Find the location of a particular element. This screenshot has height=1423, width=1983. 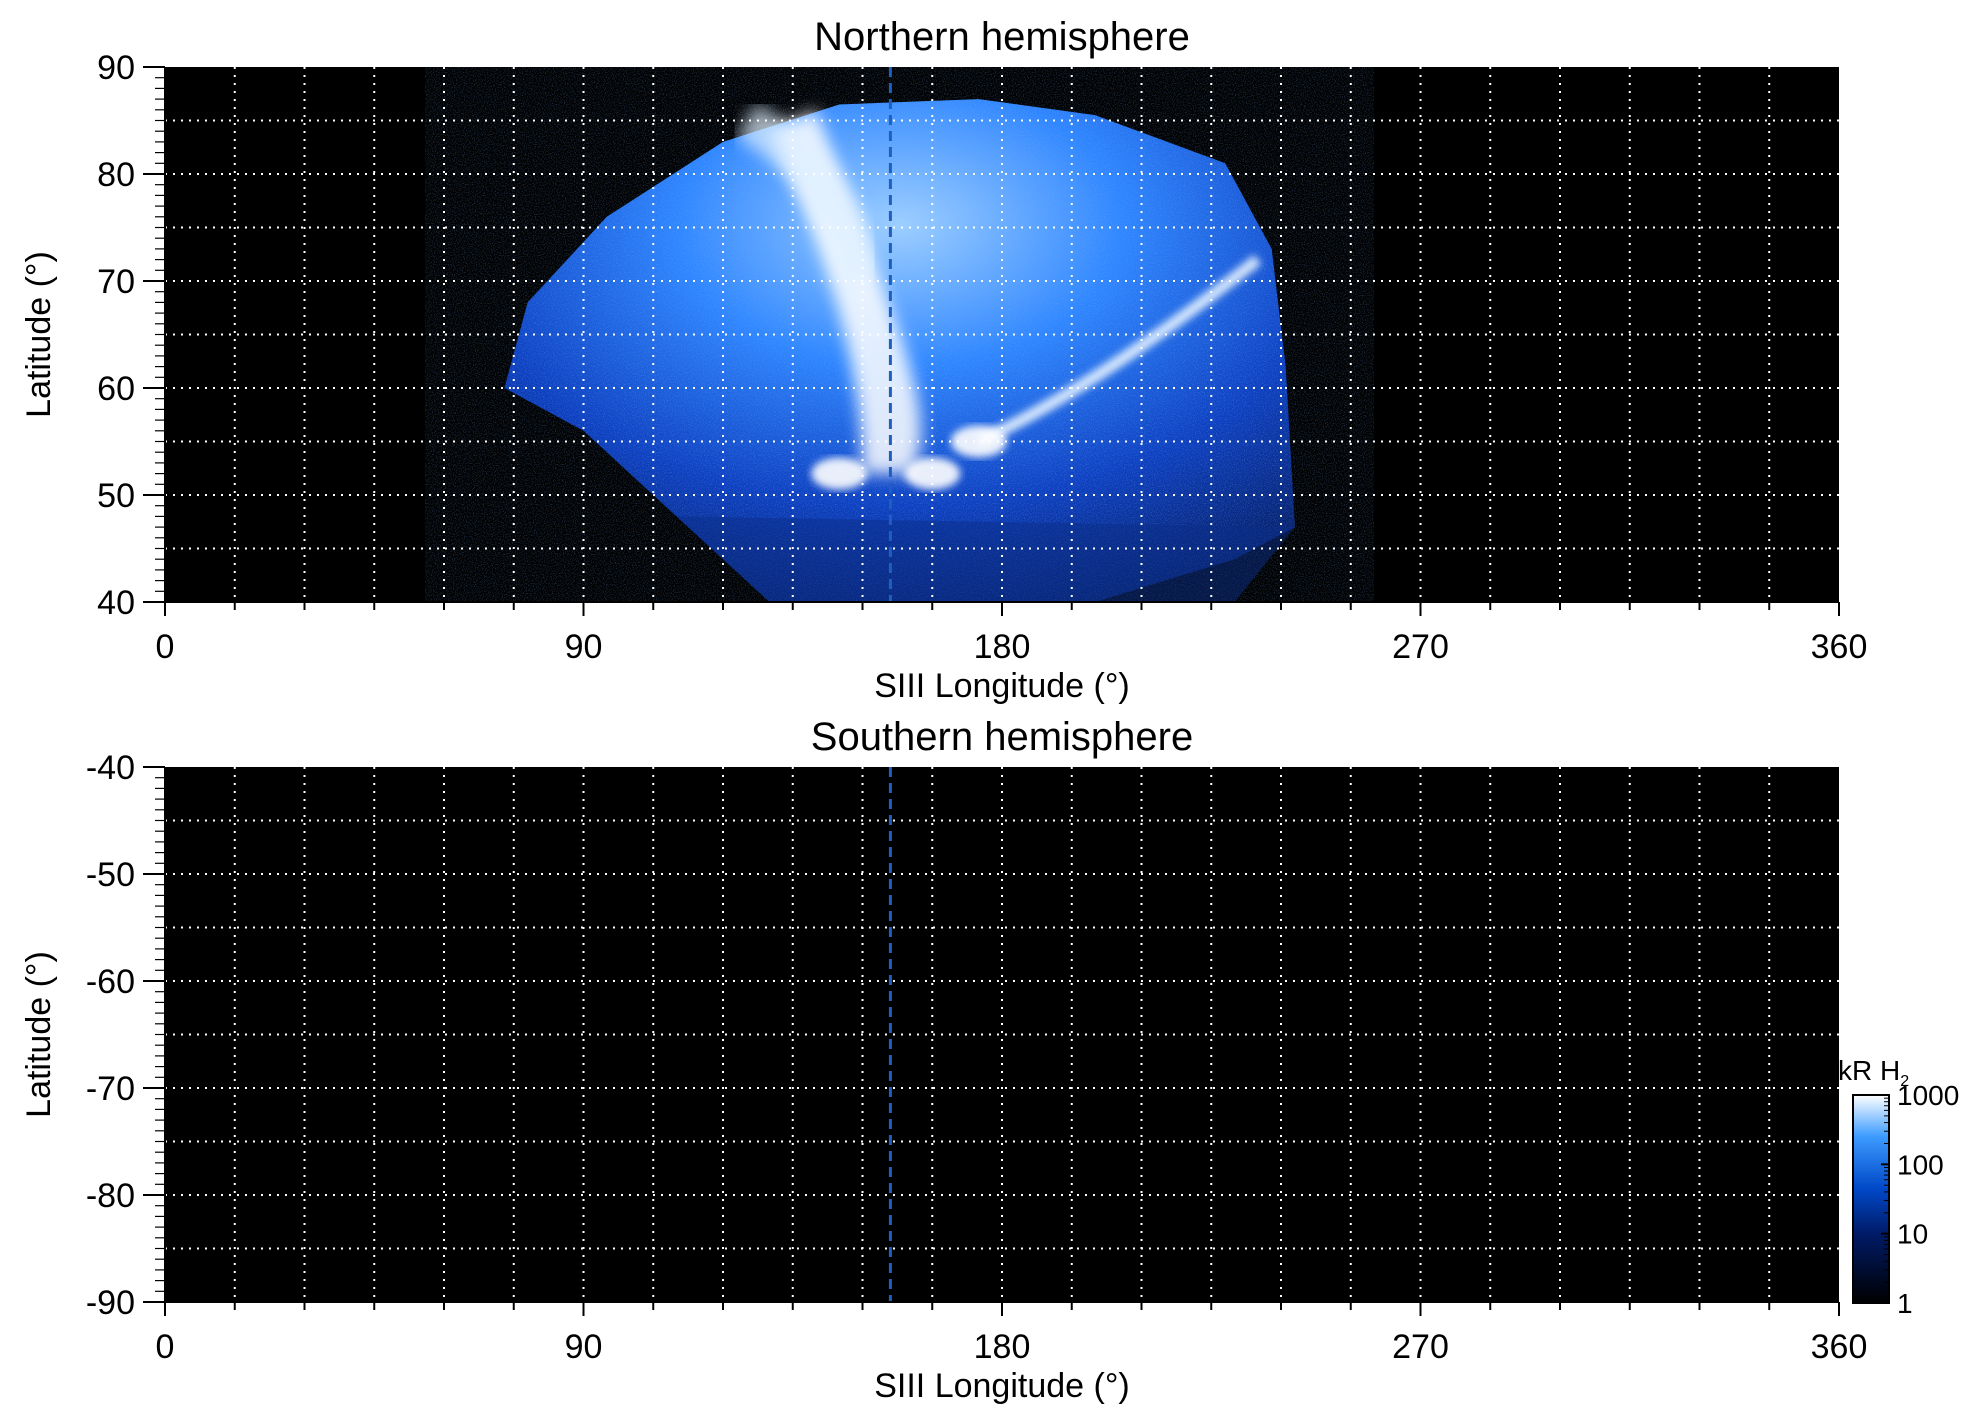

colorbar-tick-label: 100 is located at coordinates (1920, 1164).